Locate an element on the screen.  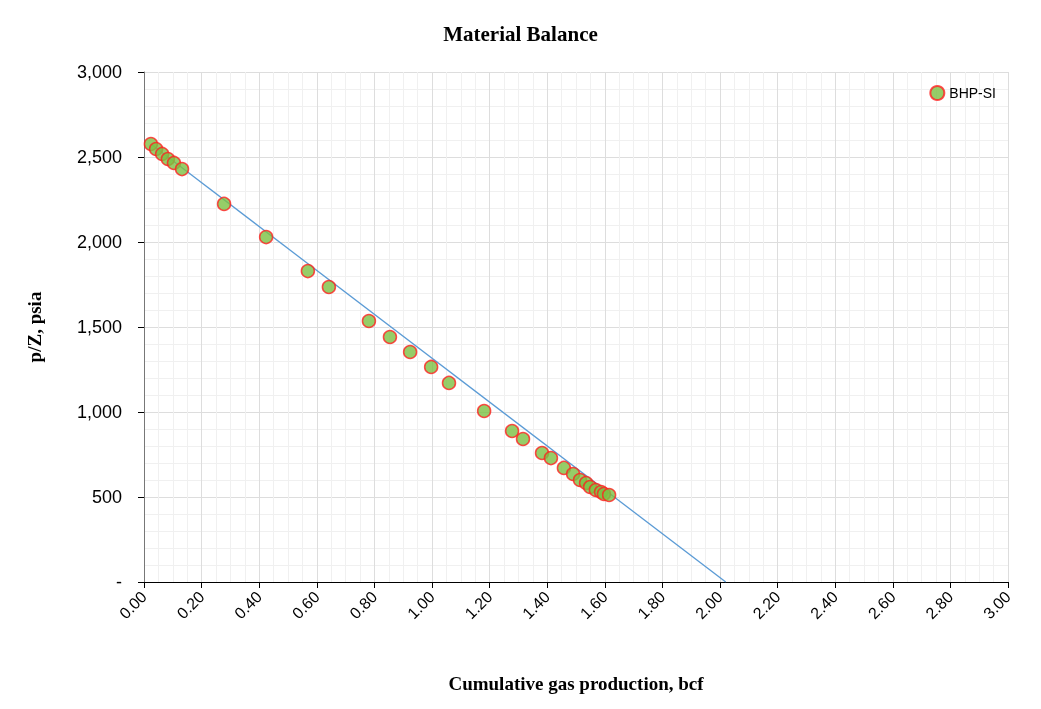
y-tick-label: 2,500 is located at coordinates (99, 157).